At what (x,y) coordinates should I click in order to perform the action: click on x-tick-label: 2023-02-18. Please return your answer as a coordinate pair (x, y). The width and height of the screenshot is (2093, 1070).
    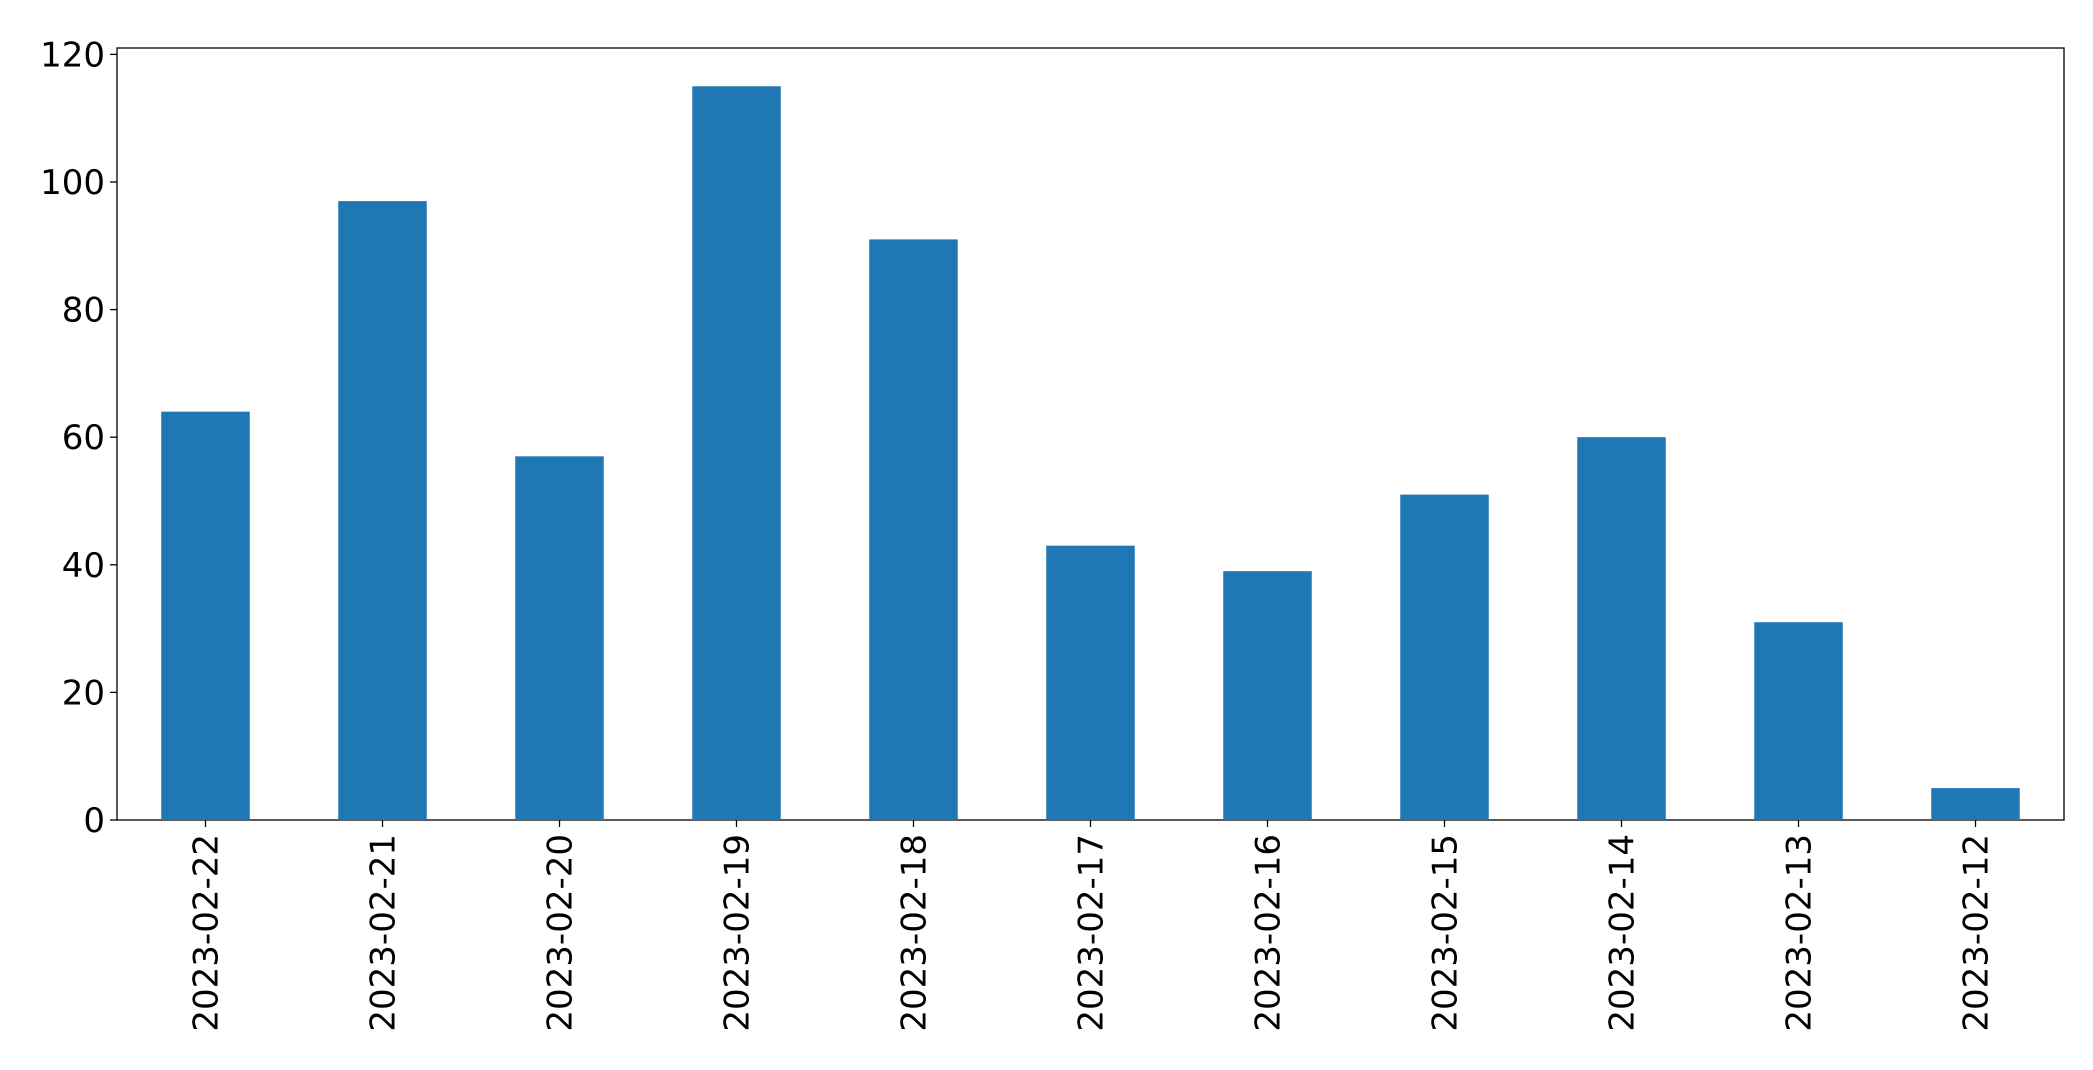
    Looking at the image, I should click on (915, 933).